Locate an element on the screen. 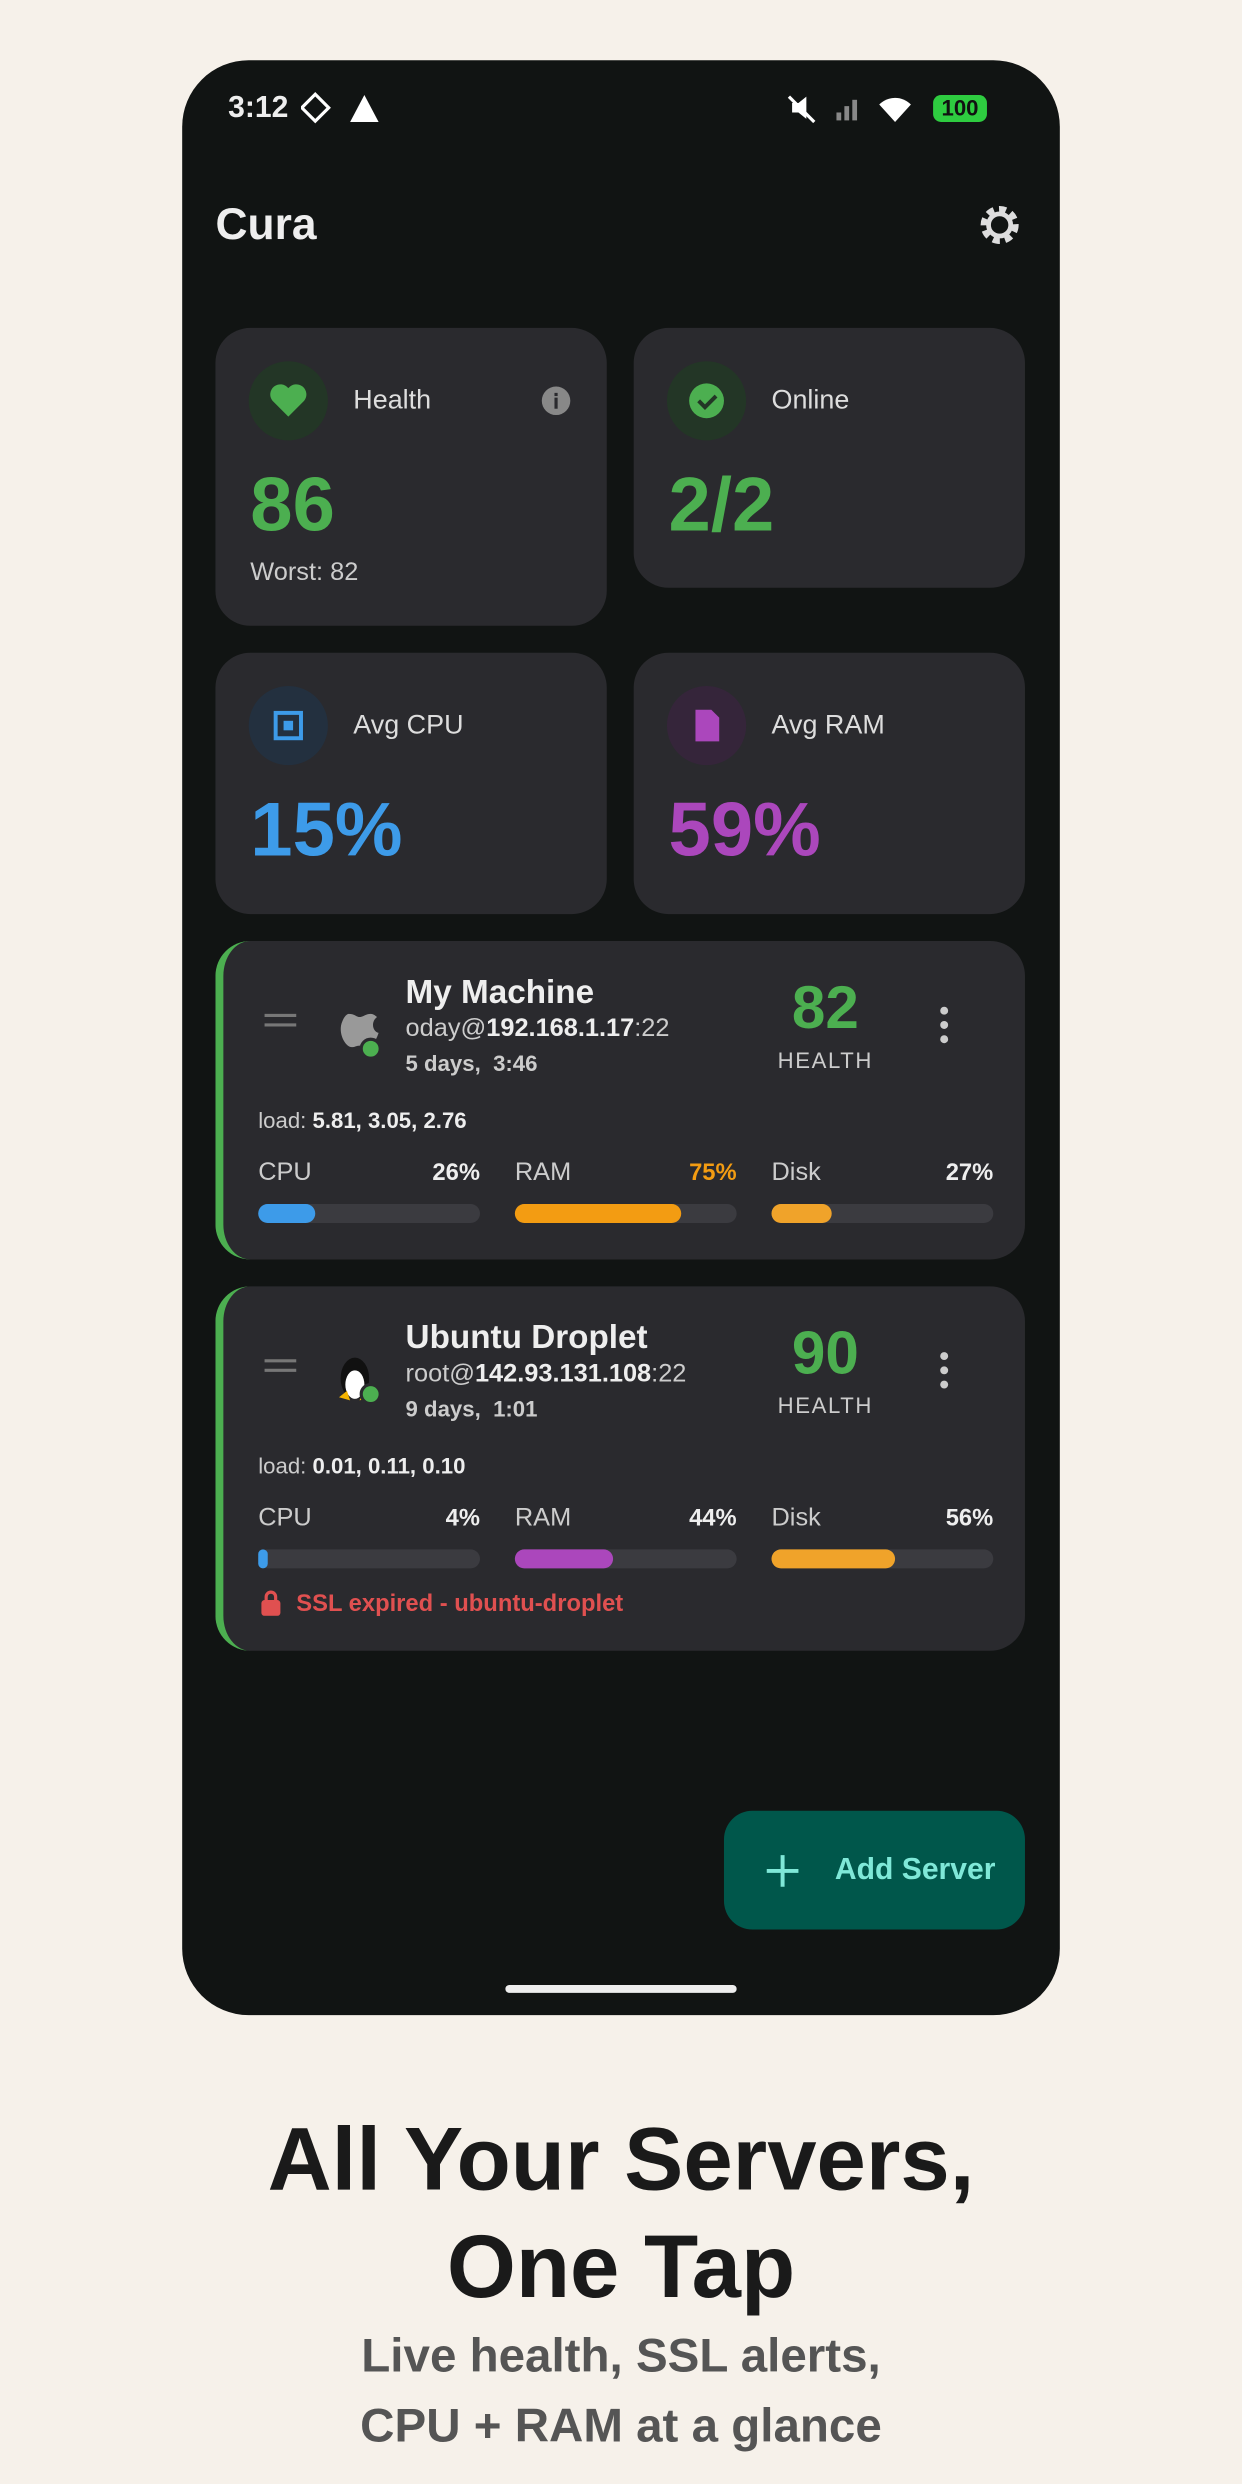 The height and width of the screenshot is (2484, 1242). host: 192.168.1.17 is located at coordinates (560, 1029).